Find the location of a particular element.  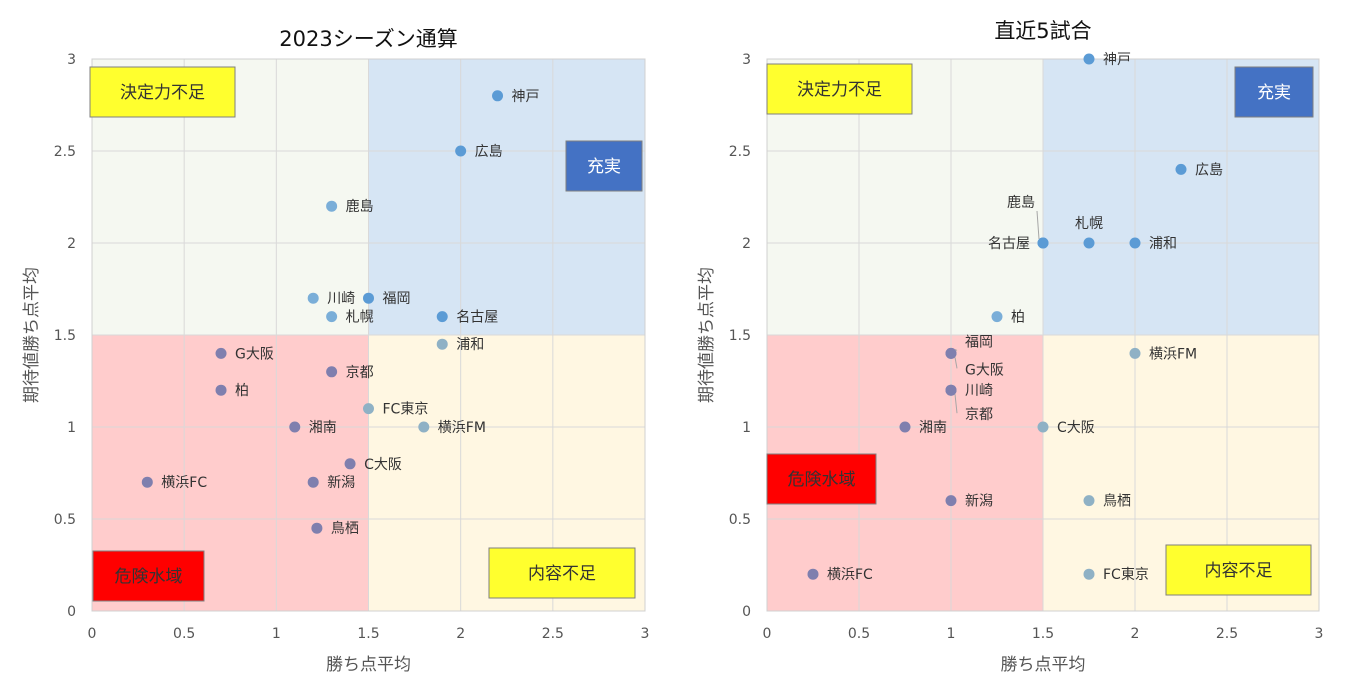

y-tick-label: 2.5 is located at coordinates (65, 152).